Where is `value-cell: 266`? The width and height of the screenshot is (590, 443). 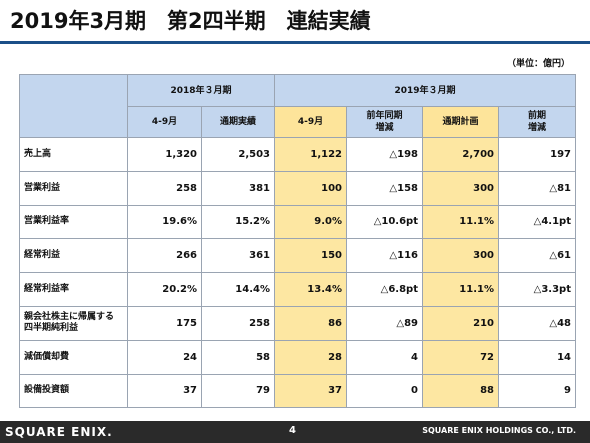
value-cell: 266 is located at coordinates (164, 256).